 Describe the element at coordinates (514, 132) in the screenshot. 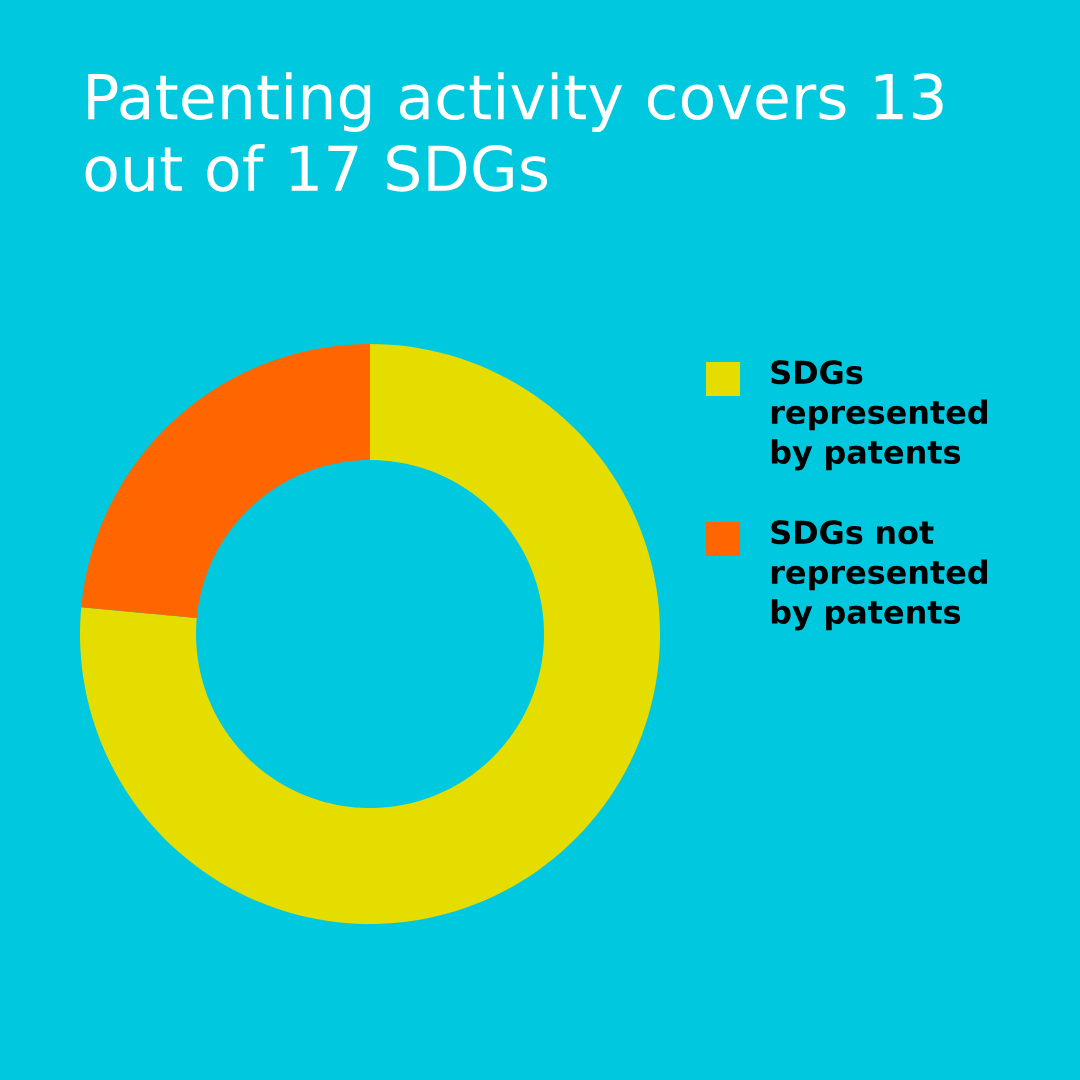

I see `chart-title: Patenting activity covers 13 out of 17 SDGs` at that location.